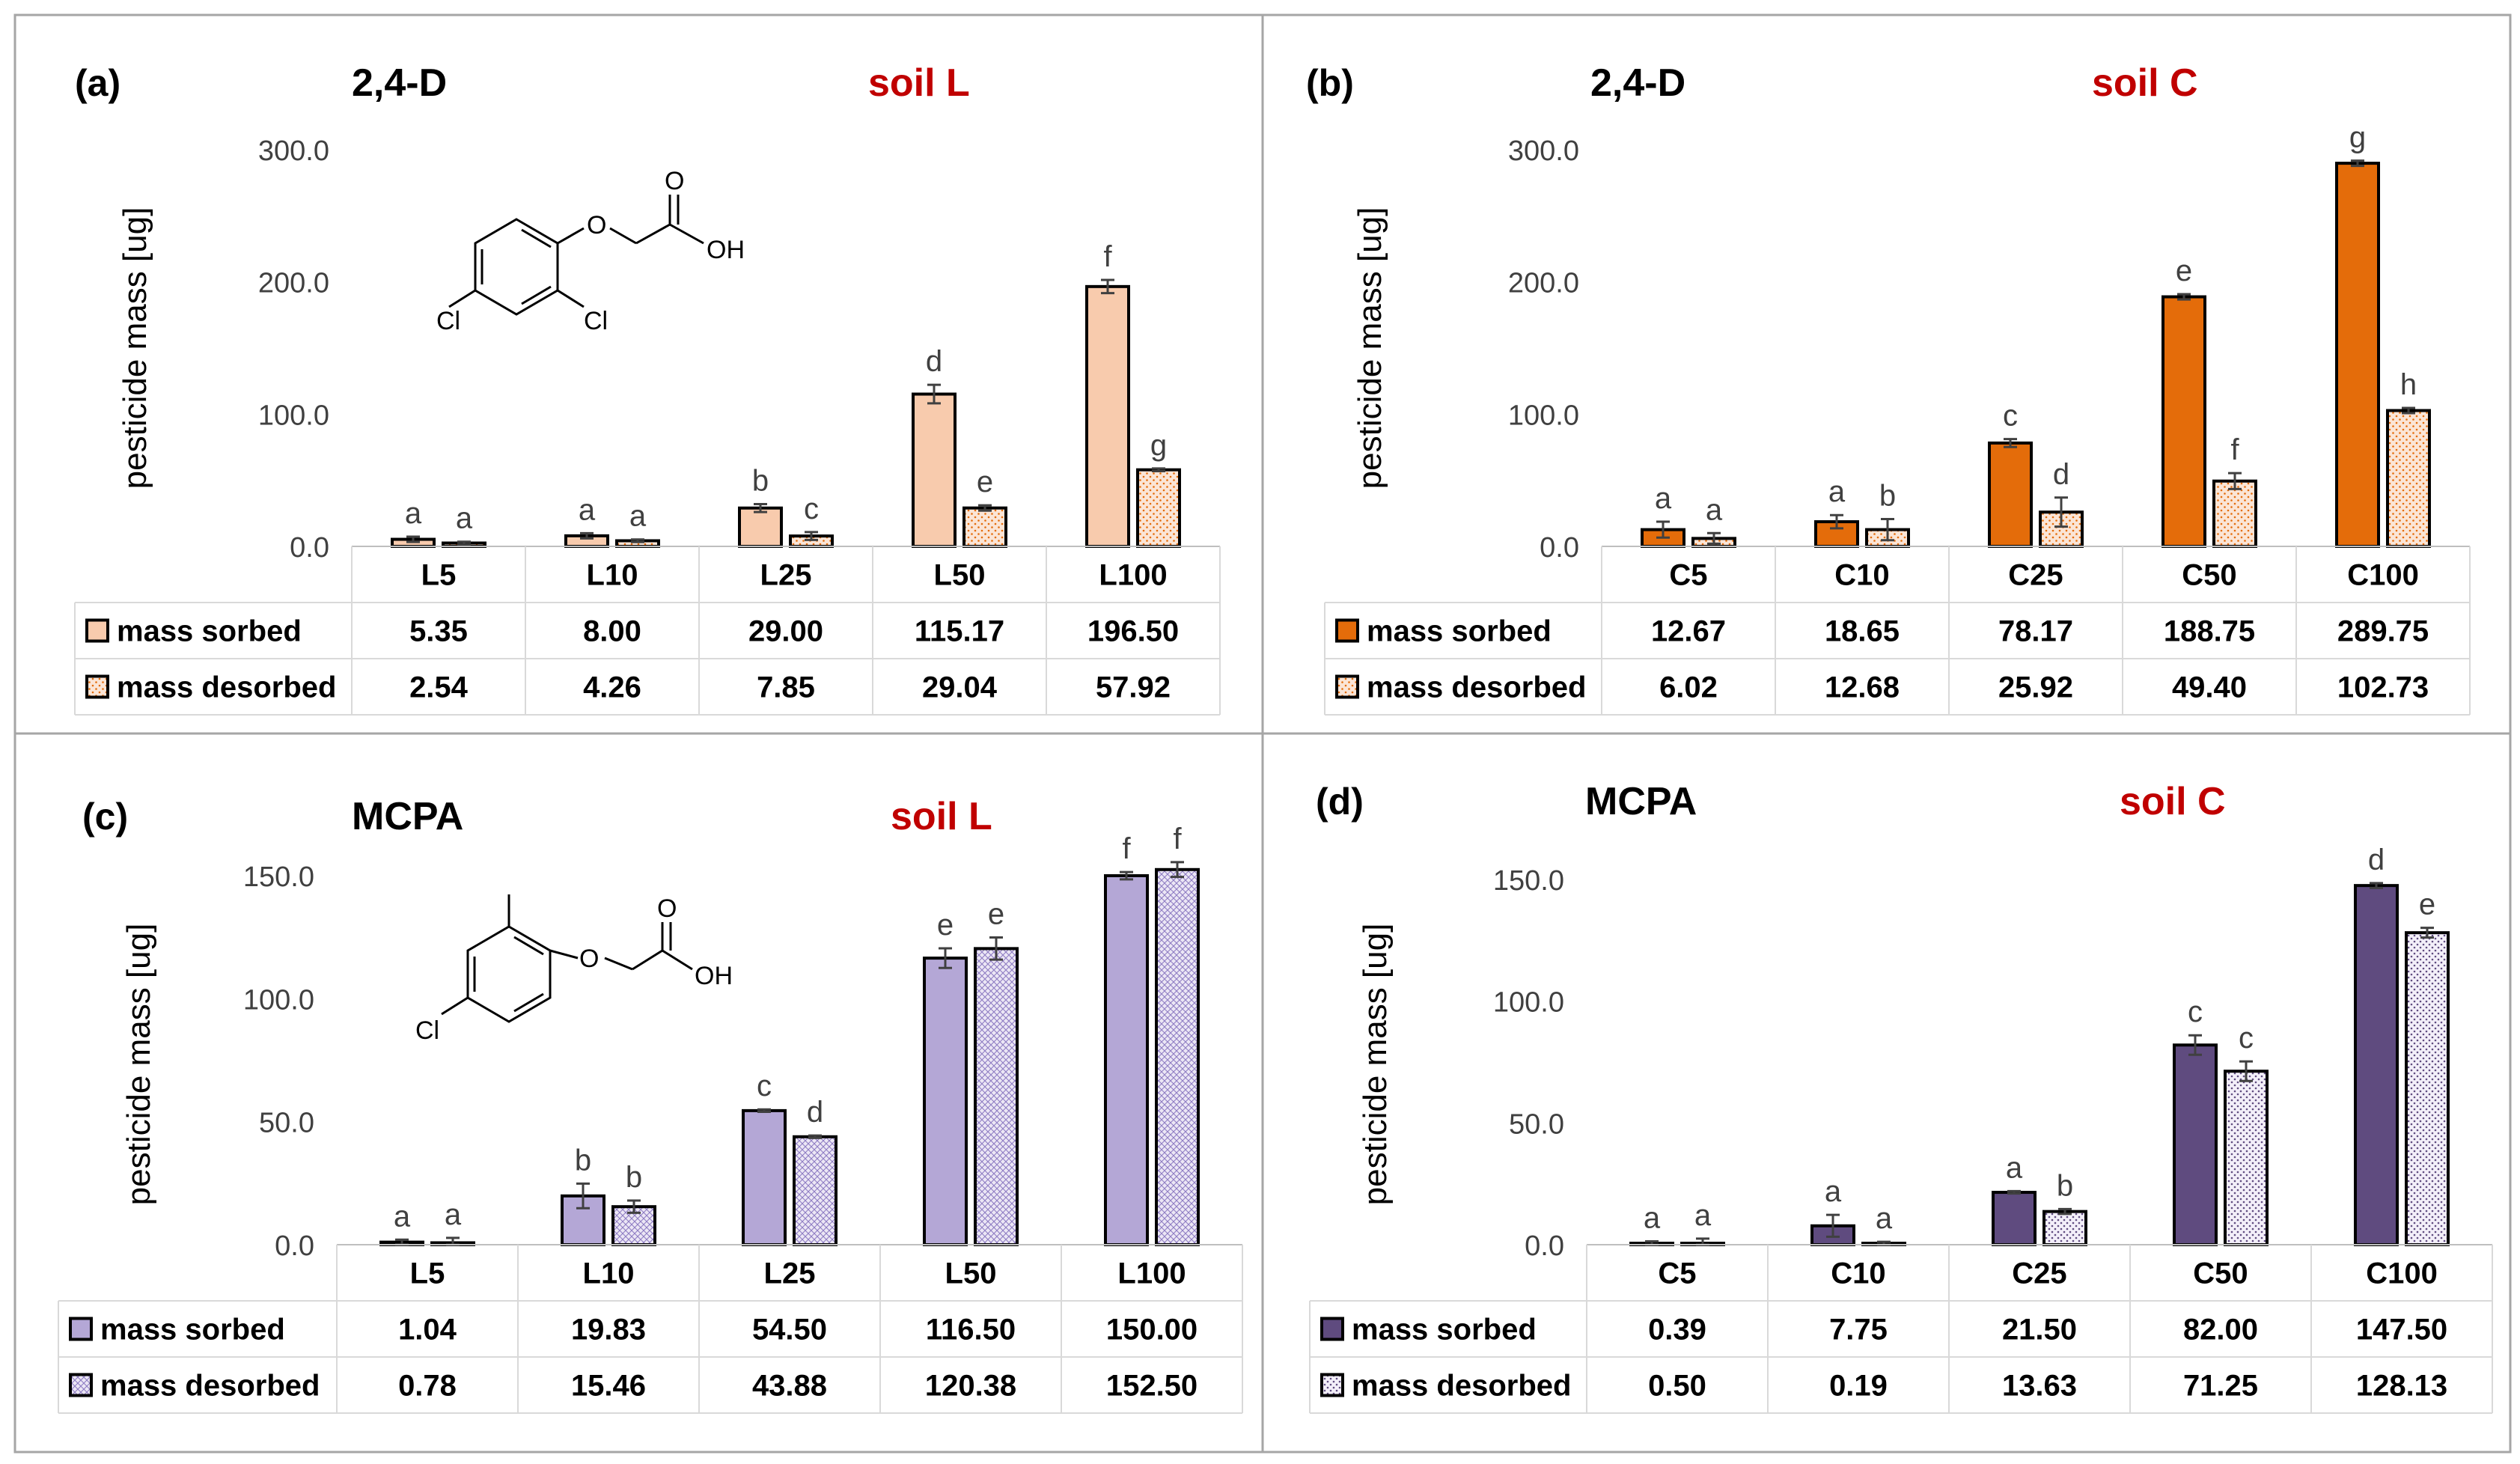 The width and height of the screenshot is (2520, 1464). I want to click on table-value: 116.50, so click(971, 1330).